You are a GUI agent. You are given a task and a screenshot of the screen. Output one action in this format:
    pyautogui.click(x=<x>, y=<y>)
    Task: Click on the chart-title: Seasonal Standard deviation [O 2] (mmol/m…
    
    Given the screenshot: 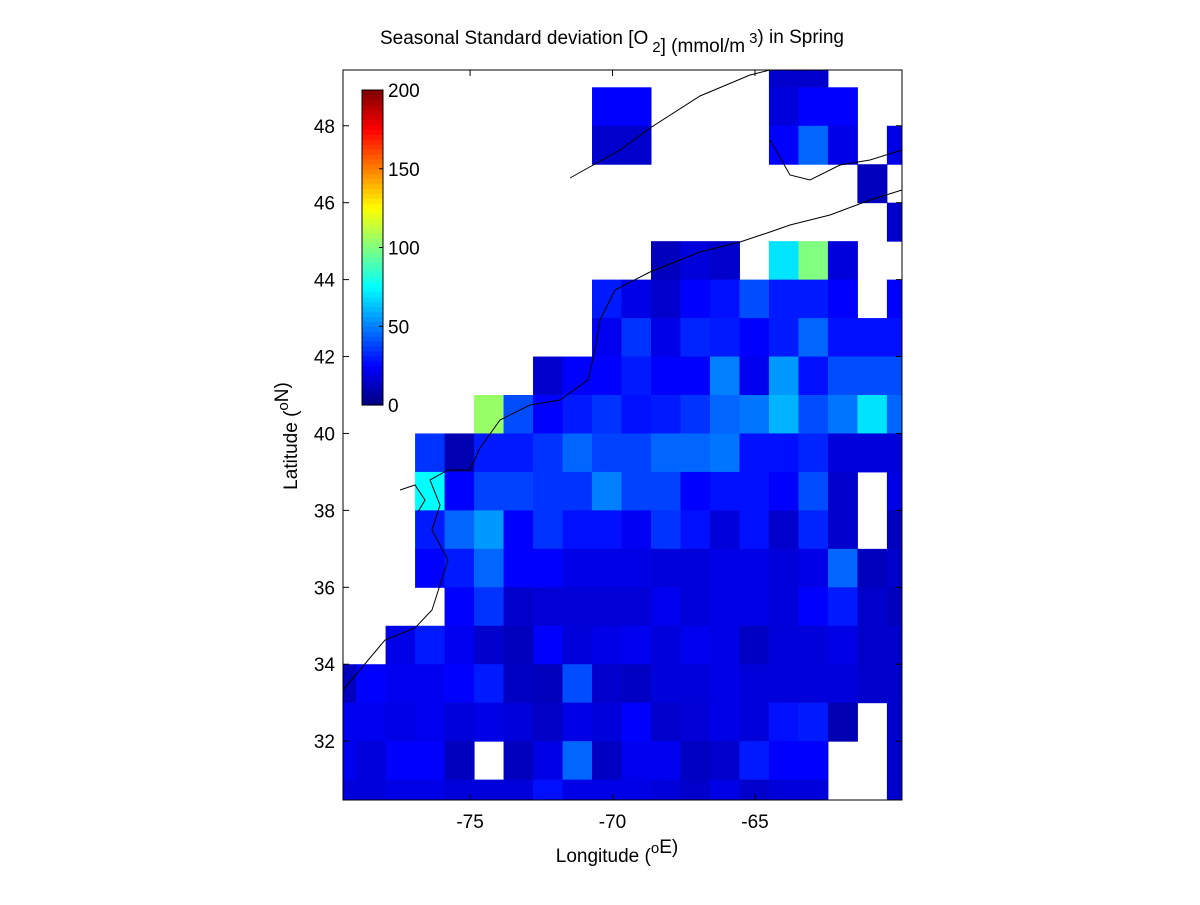 What is the action you would take?
    pyautogui.click(x=612, y=42)
    